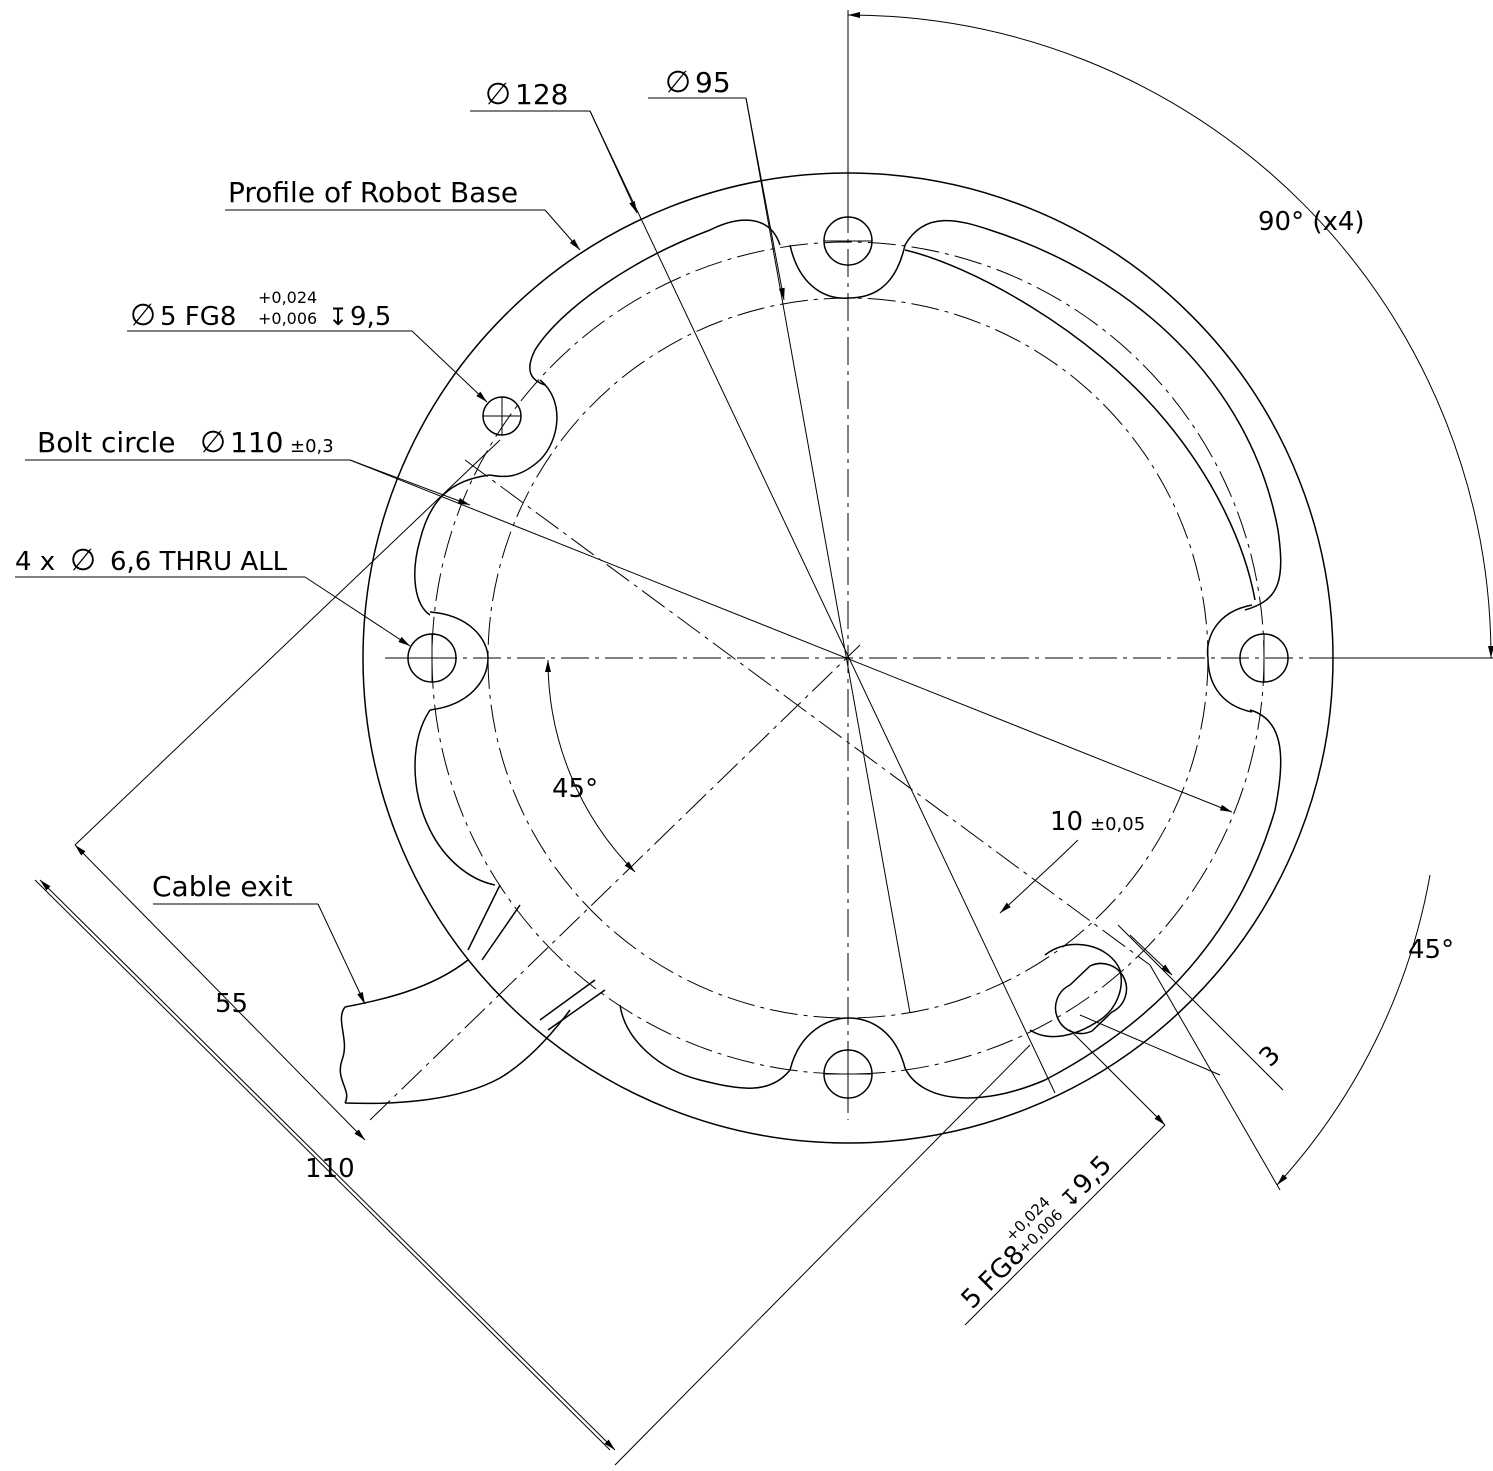 The image size is (1493, 1471). What do you see at coordinates (330, 1169) in the screenshot?
I see `label-dim-110: 110` at bounding box center [330, 1169].